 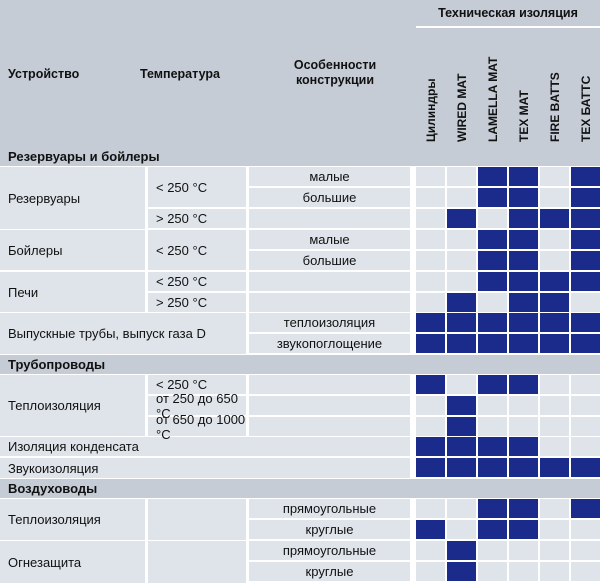 What do you see at coordinates (72, 562) in the screenshot?
I see `device-cell: Огнезащита` at bounding box center [72, 562].